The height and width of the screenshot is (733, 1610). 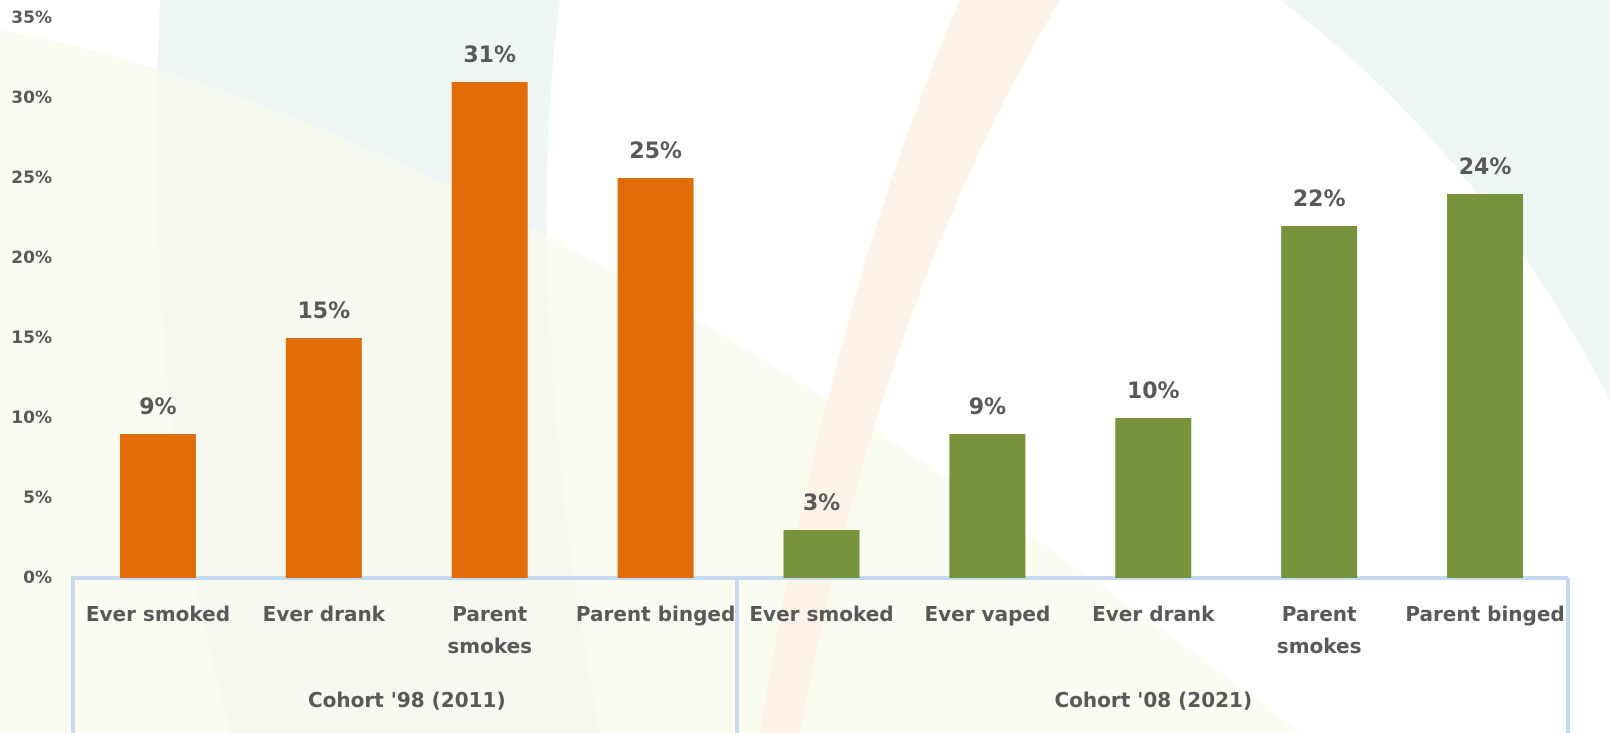 What do you see at coordinates (323, 311) in the screenshot?
I see `value-label: 15%` at bounding box center [323, 311].